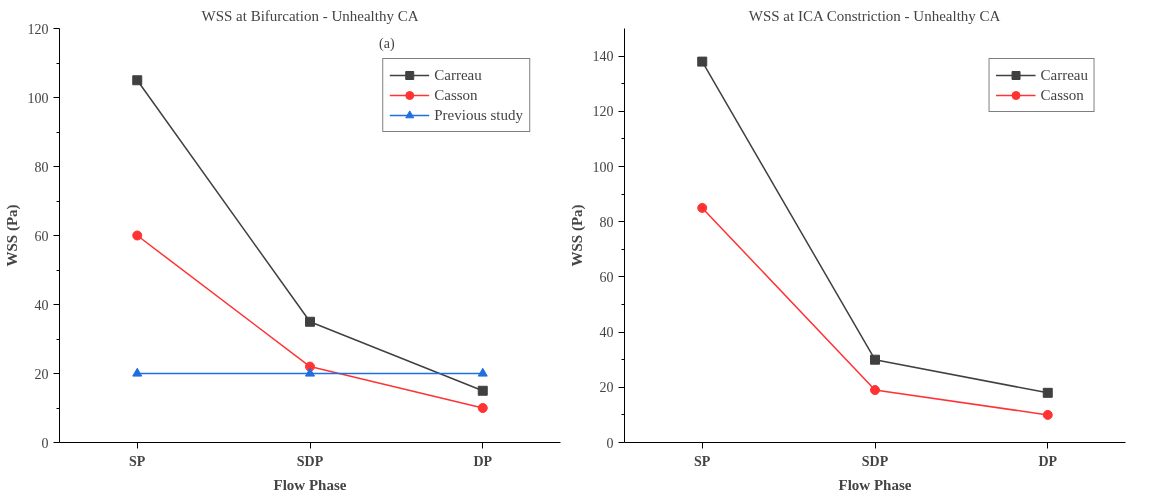 This screenshot has width=1153, height=499. I want to click on chart-title: WSS at Bifurcation - Unhealthy CA, so click(310, 15).